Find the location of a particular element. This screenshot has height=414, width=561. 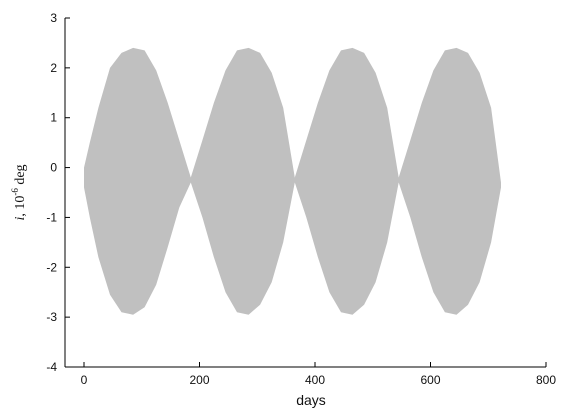

y-tick-label: 3 is located at coordinates (53, 18).